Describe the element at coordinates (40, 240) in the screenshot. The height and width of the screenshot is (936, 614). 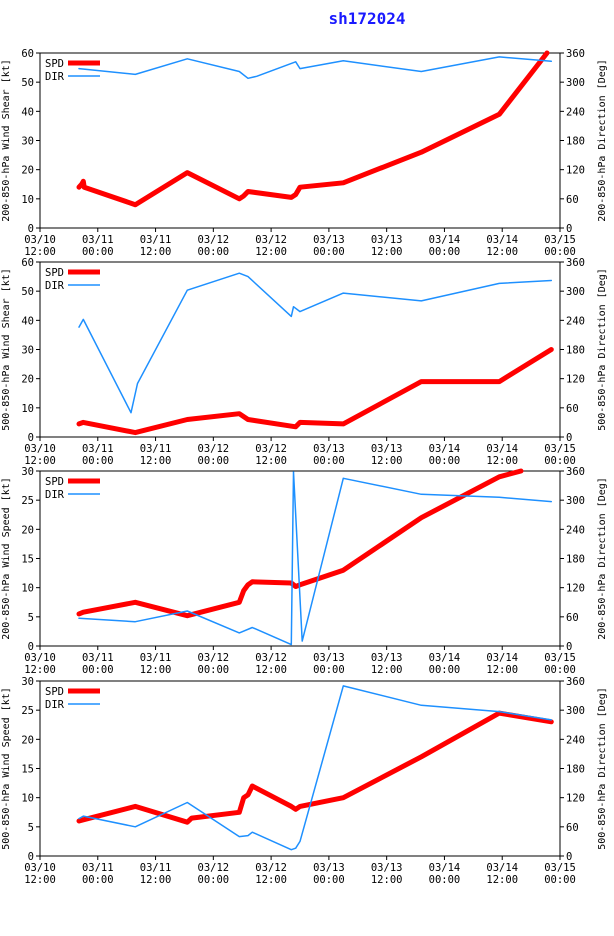
I see `x-tick-label-date: 03/10` at that location.